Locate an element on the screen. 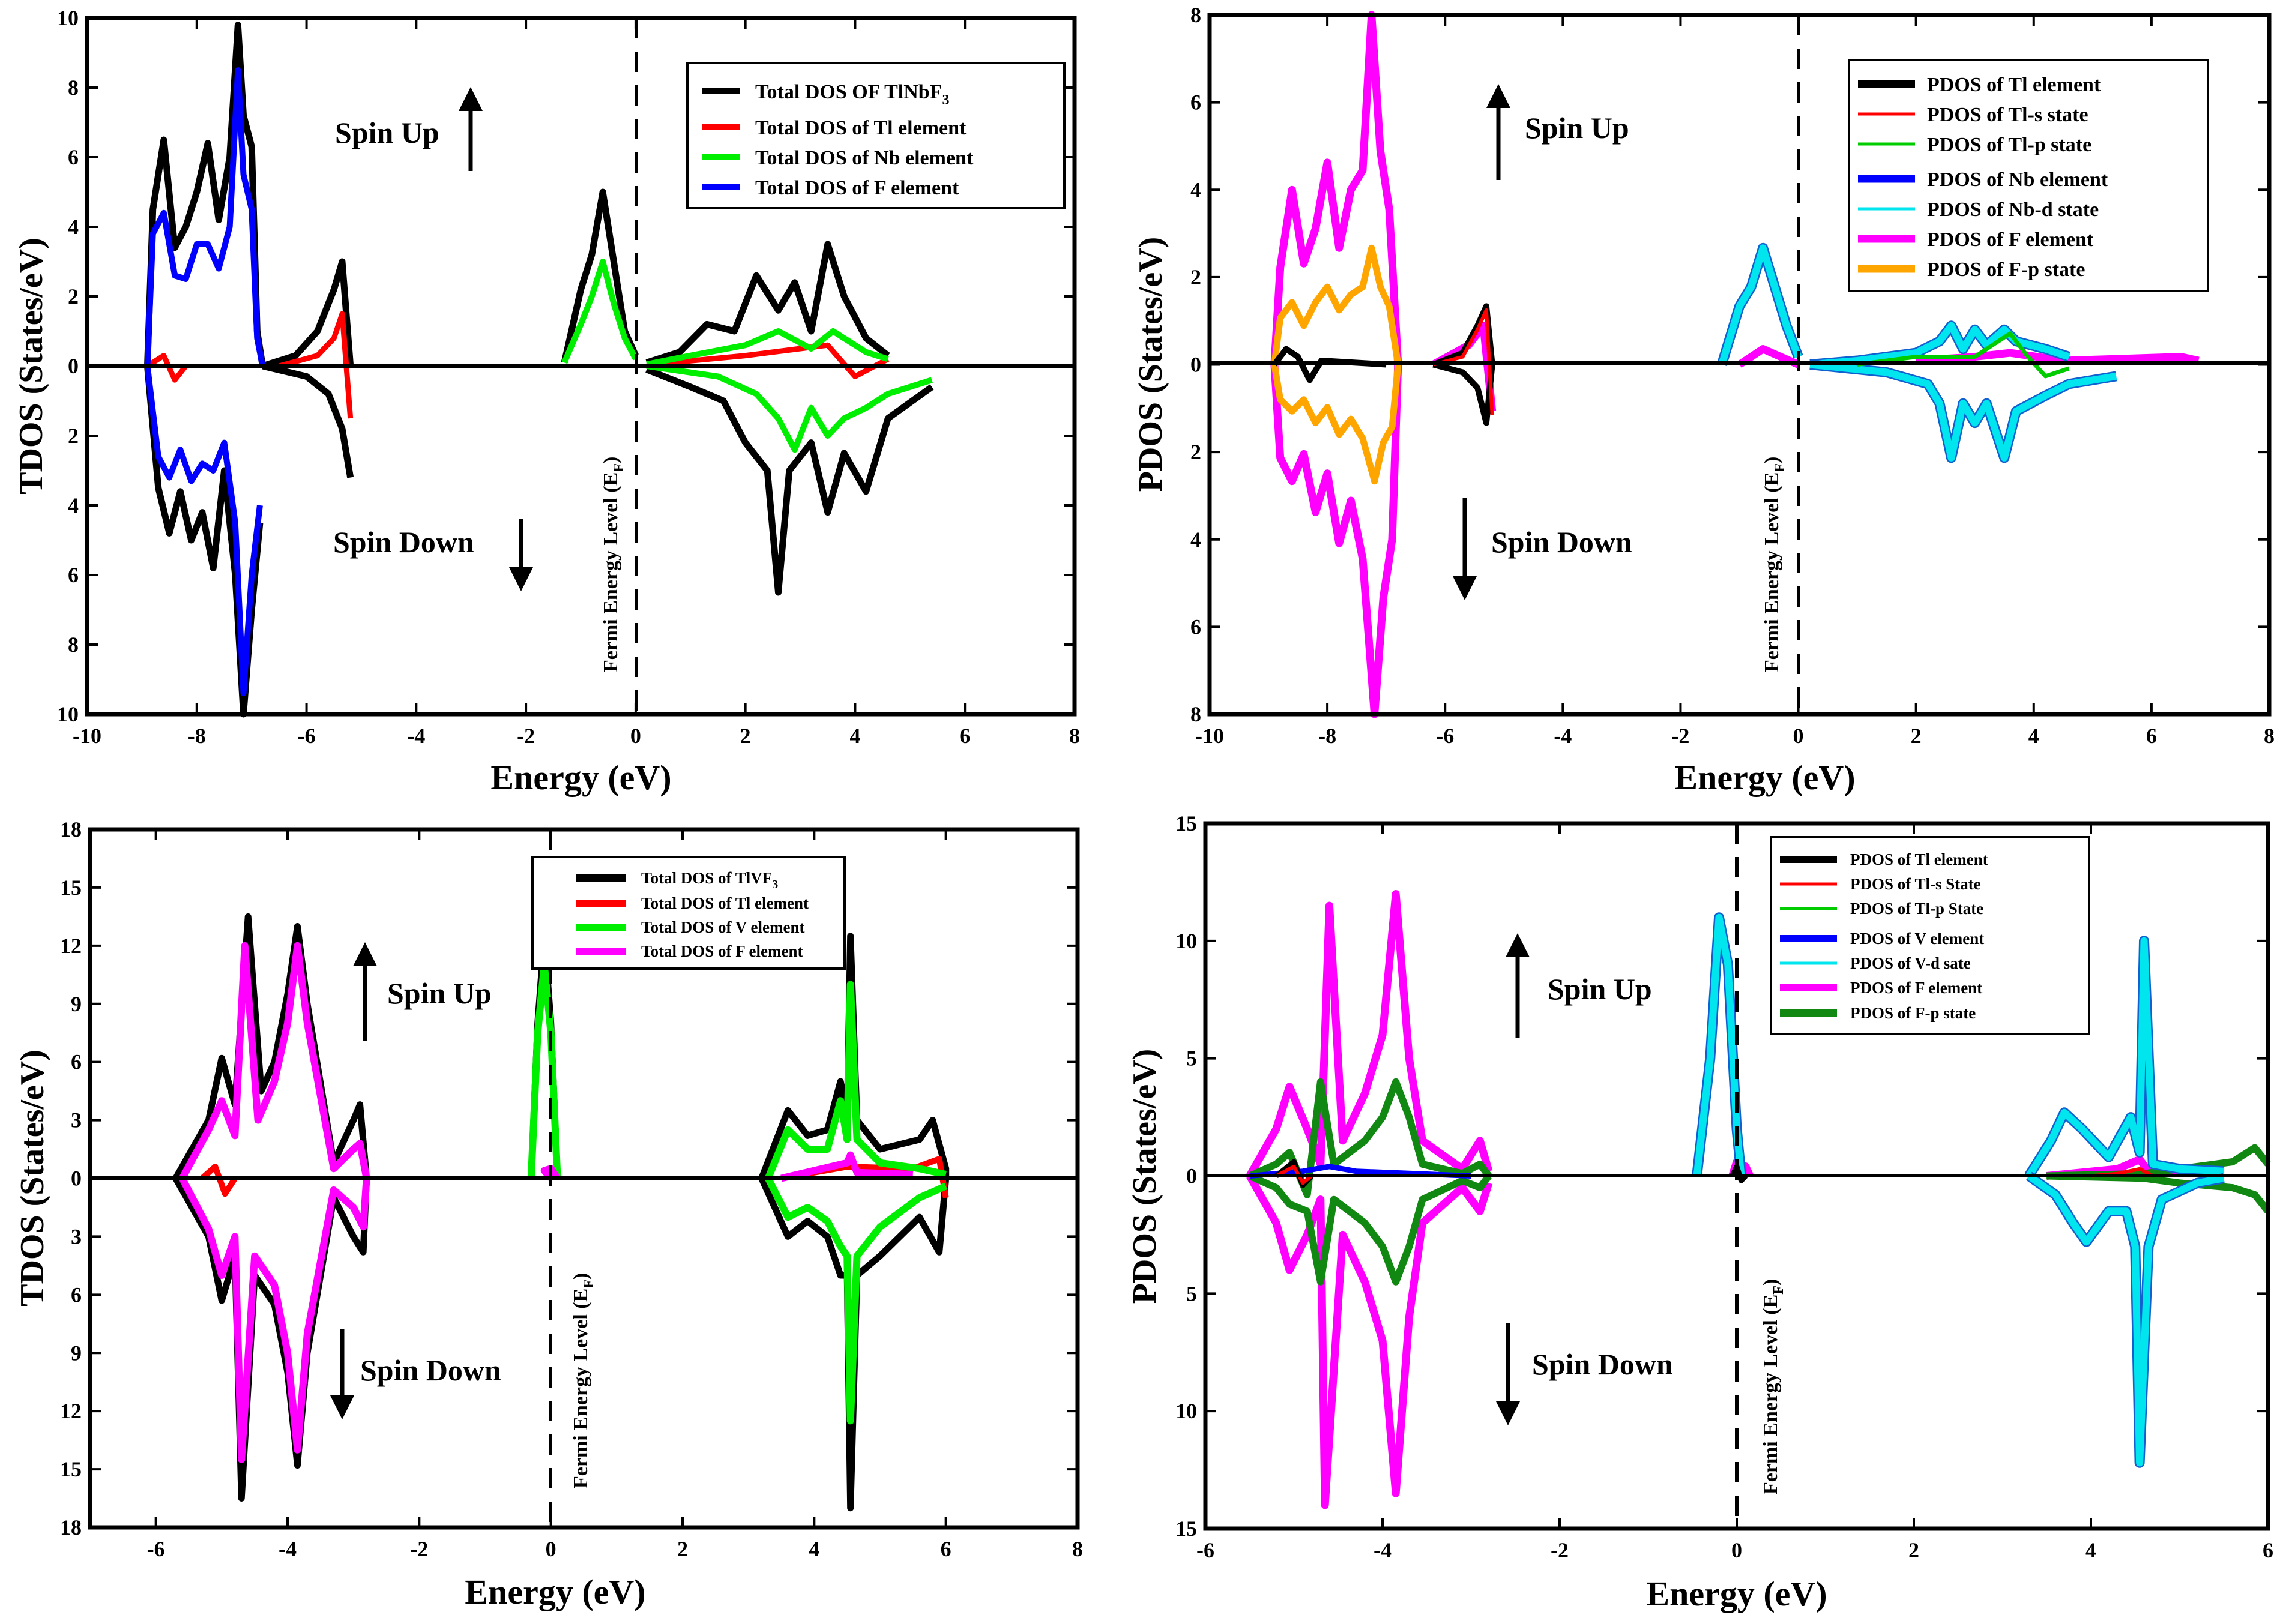 The image size is (2289, 1624). x-tick-label: -8 is located at coordinates (1327, 736).